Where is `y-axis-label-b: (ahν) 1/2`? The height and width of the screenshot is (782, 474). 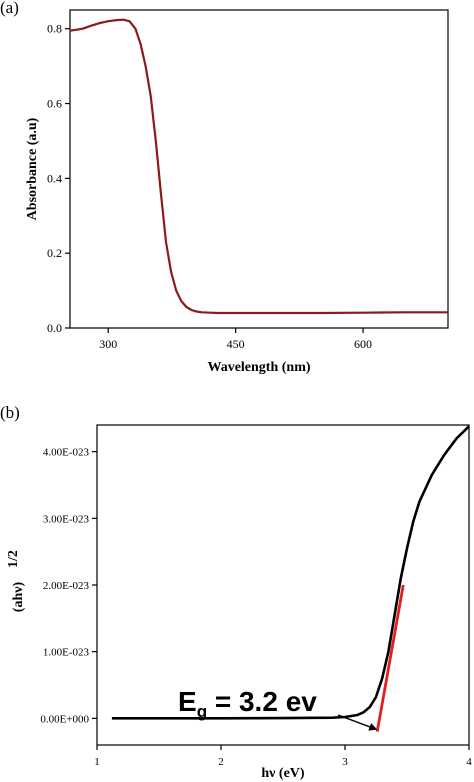 y-axis-label-b: (ahν) 1/2 is located at coordinates (16, 581).